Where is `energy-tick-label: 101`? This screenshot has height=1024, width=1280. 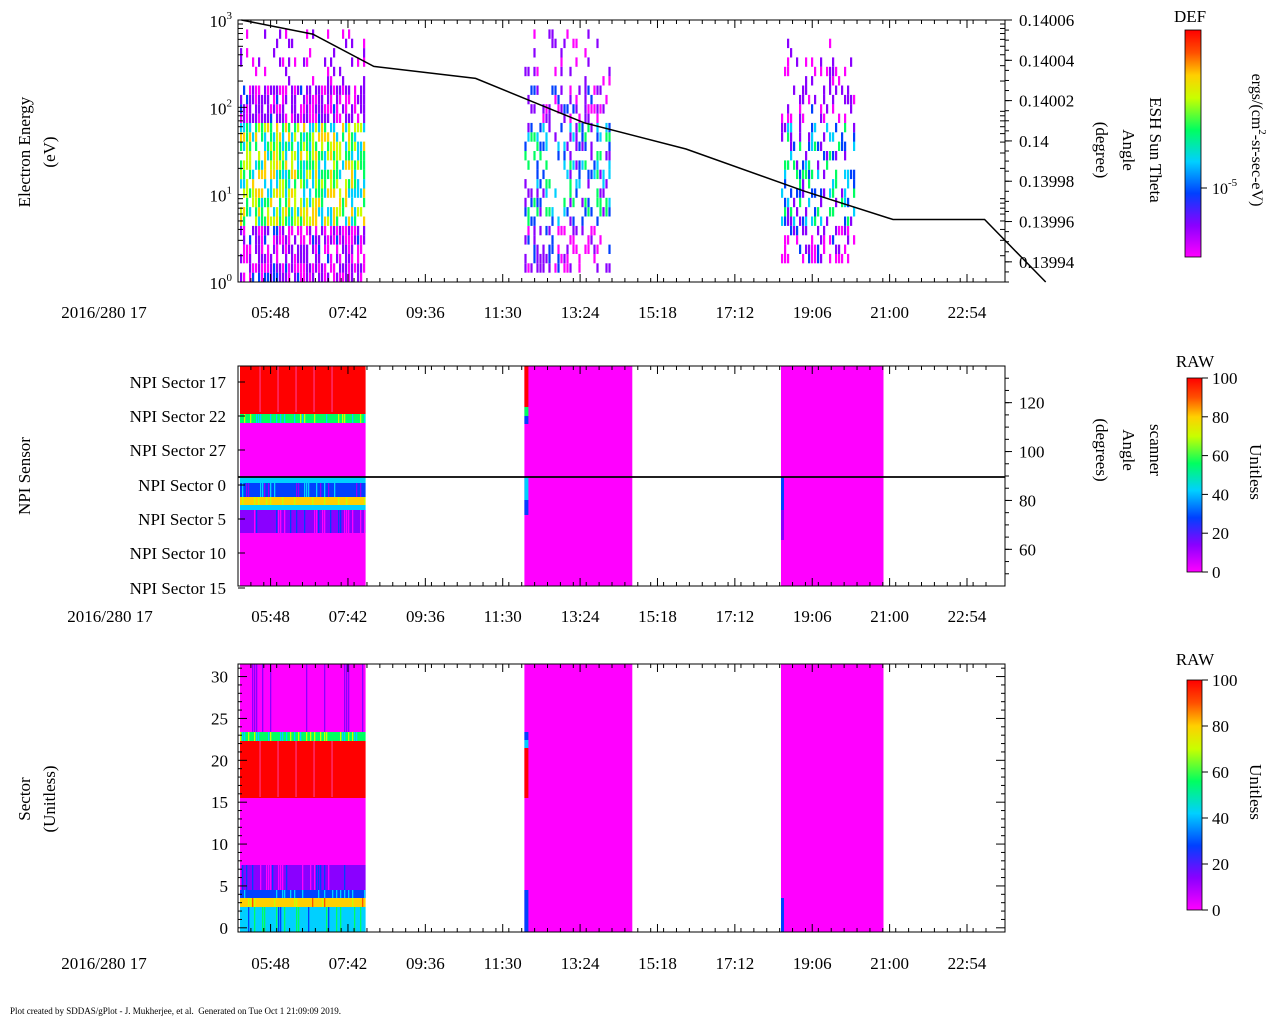
energy-tick-label: 101 is located at coordinates (221, 195).